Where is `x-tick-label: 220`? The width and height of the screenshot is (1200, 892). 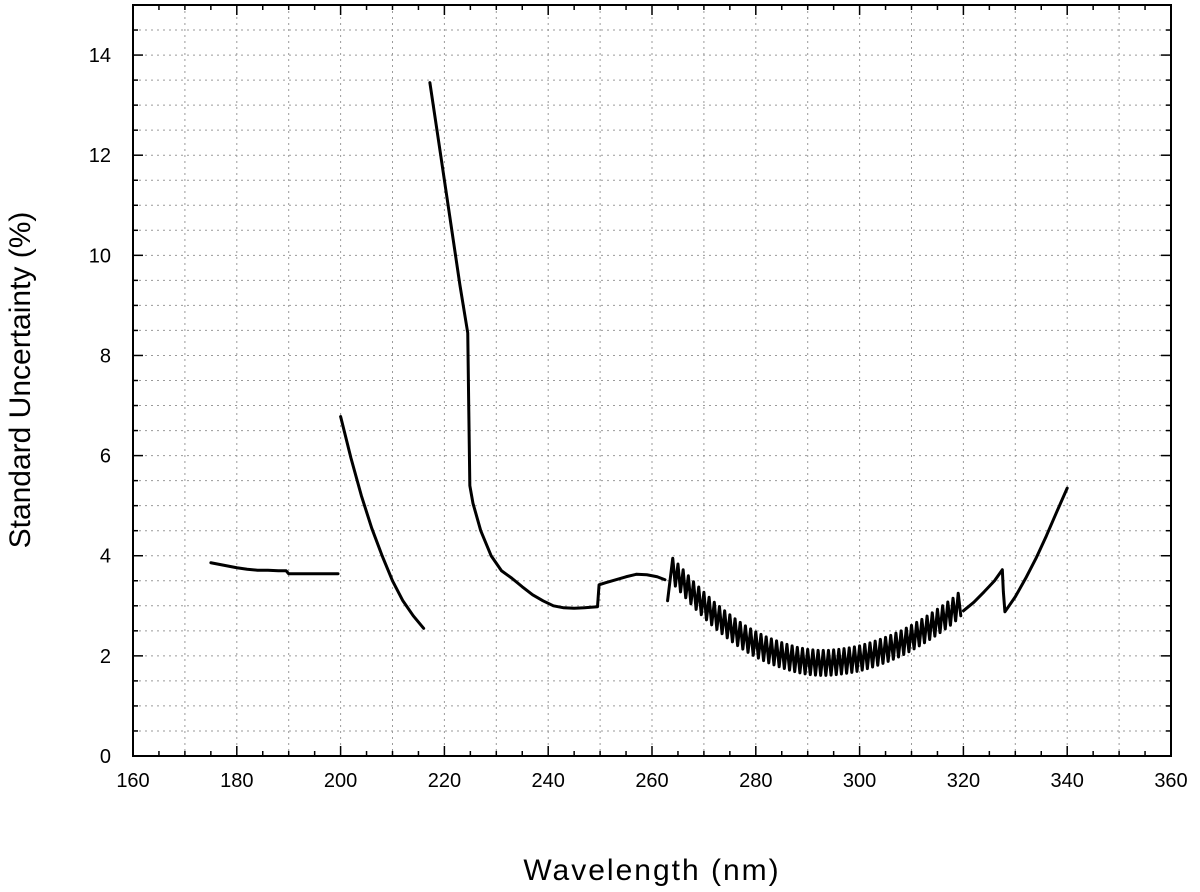 x-tick-label: 220 is located at coordinates (444, 781).